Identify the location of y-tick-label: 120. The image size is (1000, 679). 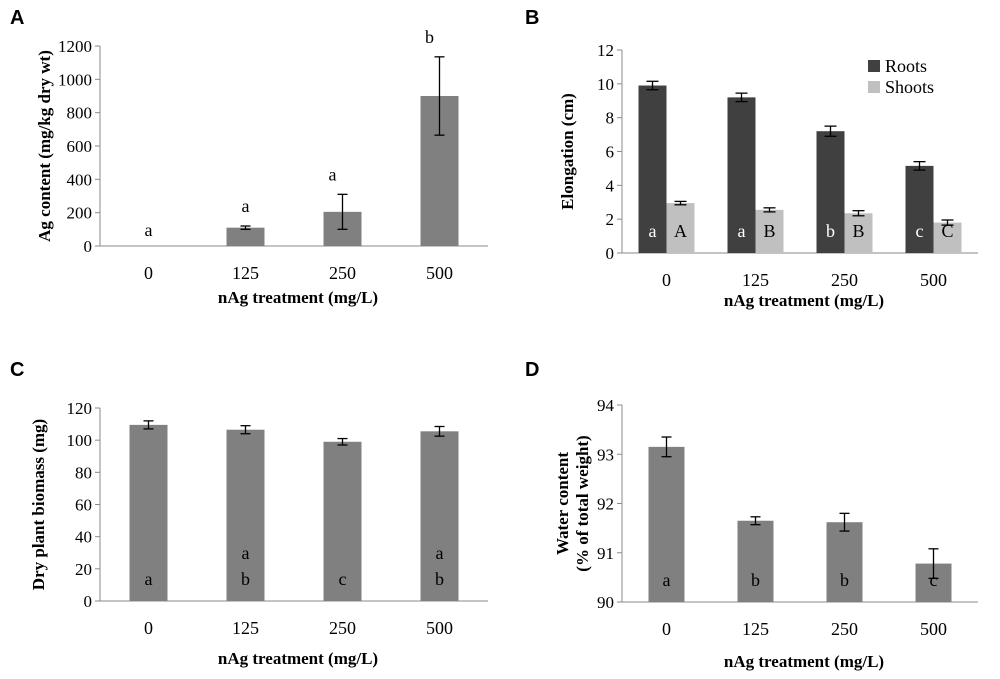
(80, 408).